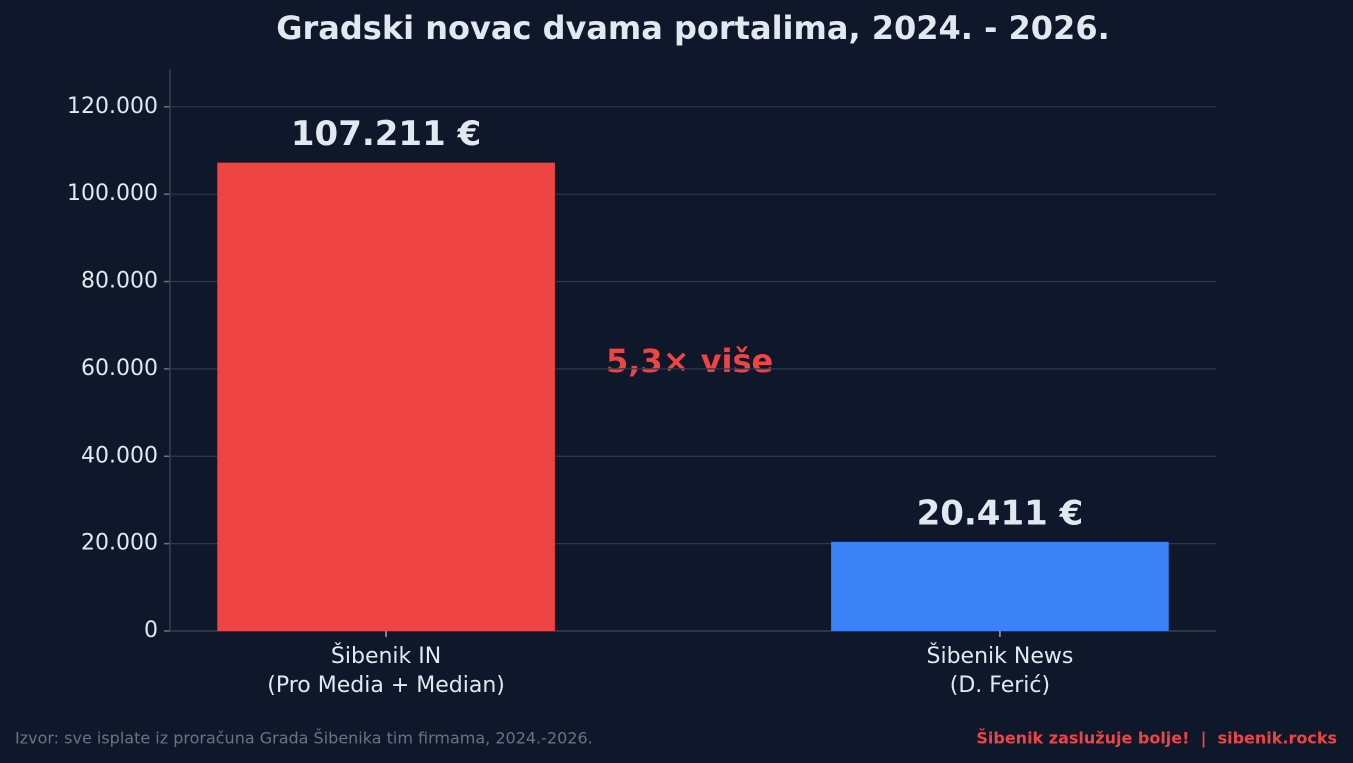 This screenshot has width=1353, height=763. Describe the element at coordinates (112, 106) in the screenshot. I see `y-tick-label: 120.000` at that location.